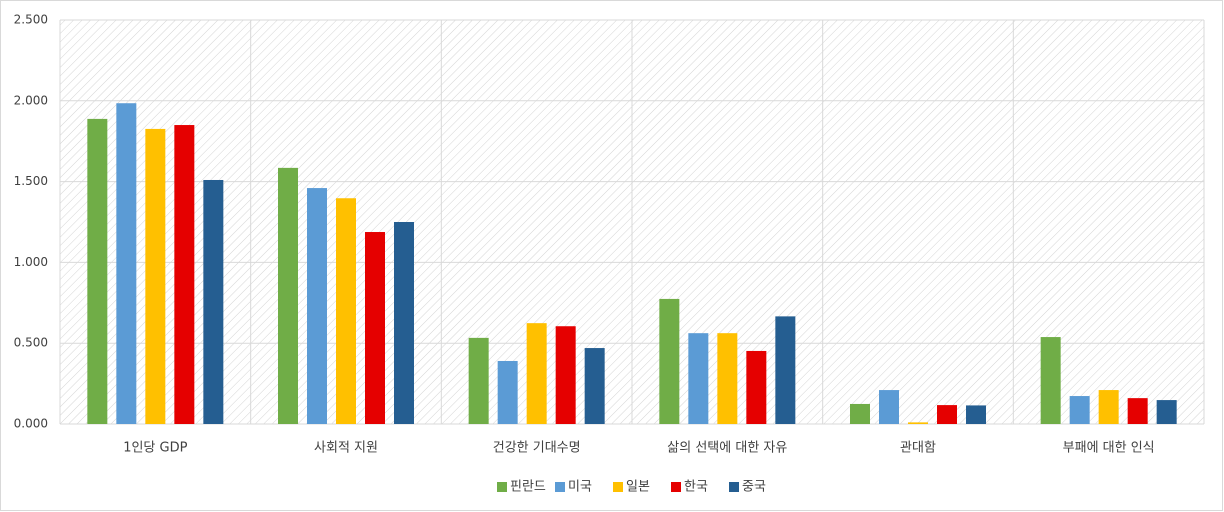 The image size is (1224, 512). I want to click on legend-label: 한국, so click(696, 487).